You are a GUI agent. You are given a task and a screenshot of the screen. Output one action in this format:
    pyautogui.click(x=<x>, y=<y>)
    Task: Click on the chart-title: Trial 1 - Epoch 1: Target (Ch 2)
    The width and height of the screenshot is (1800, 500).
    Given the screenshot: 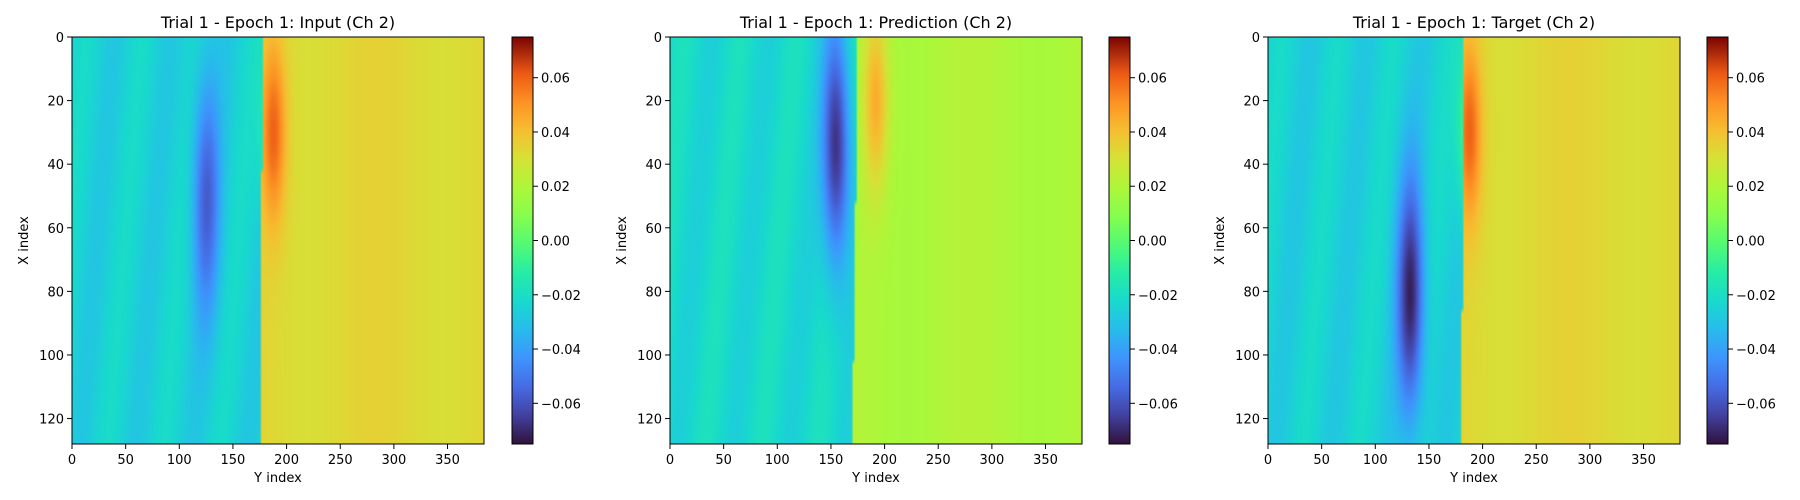 What is the action you would take?
    pyautogui.click(x=1473, y=22)
    